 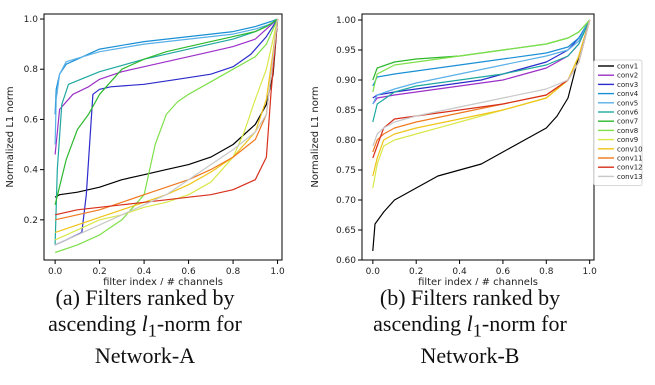 I want to click on x-tick-label-b: 0.2, so click(x=416, y=272).